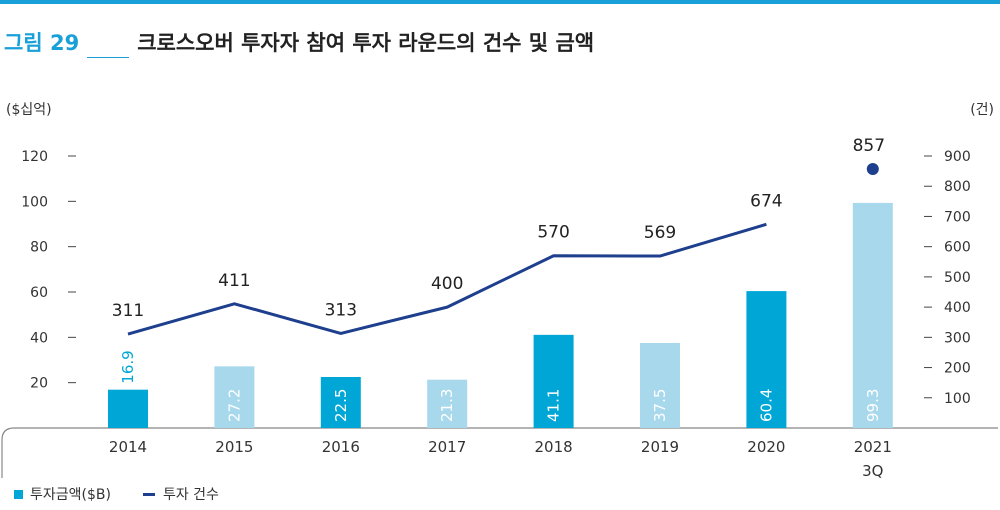 The width and height of the screenshot is (1000, 510). Describe the element at coordinates (447, 447) in the screenshot. I see `x-tick-label: 2017` at that location.